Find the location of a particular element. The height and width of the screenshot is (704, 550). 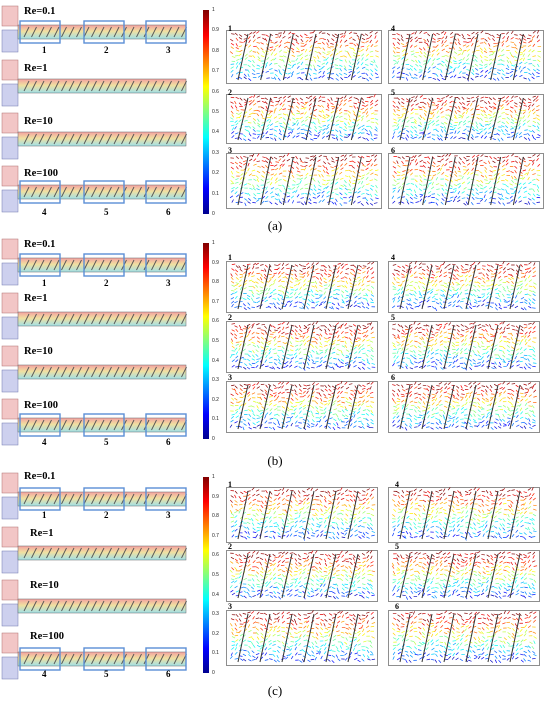

panel-caption: (a) is located at coordinates (275, 225).